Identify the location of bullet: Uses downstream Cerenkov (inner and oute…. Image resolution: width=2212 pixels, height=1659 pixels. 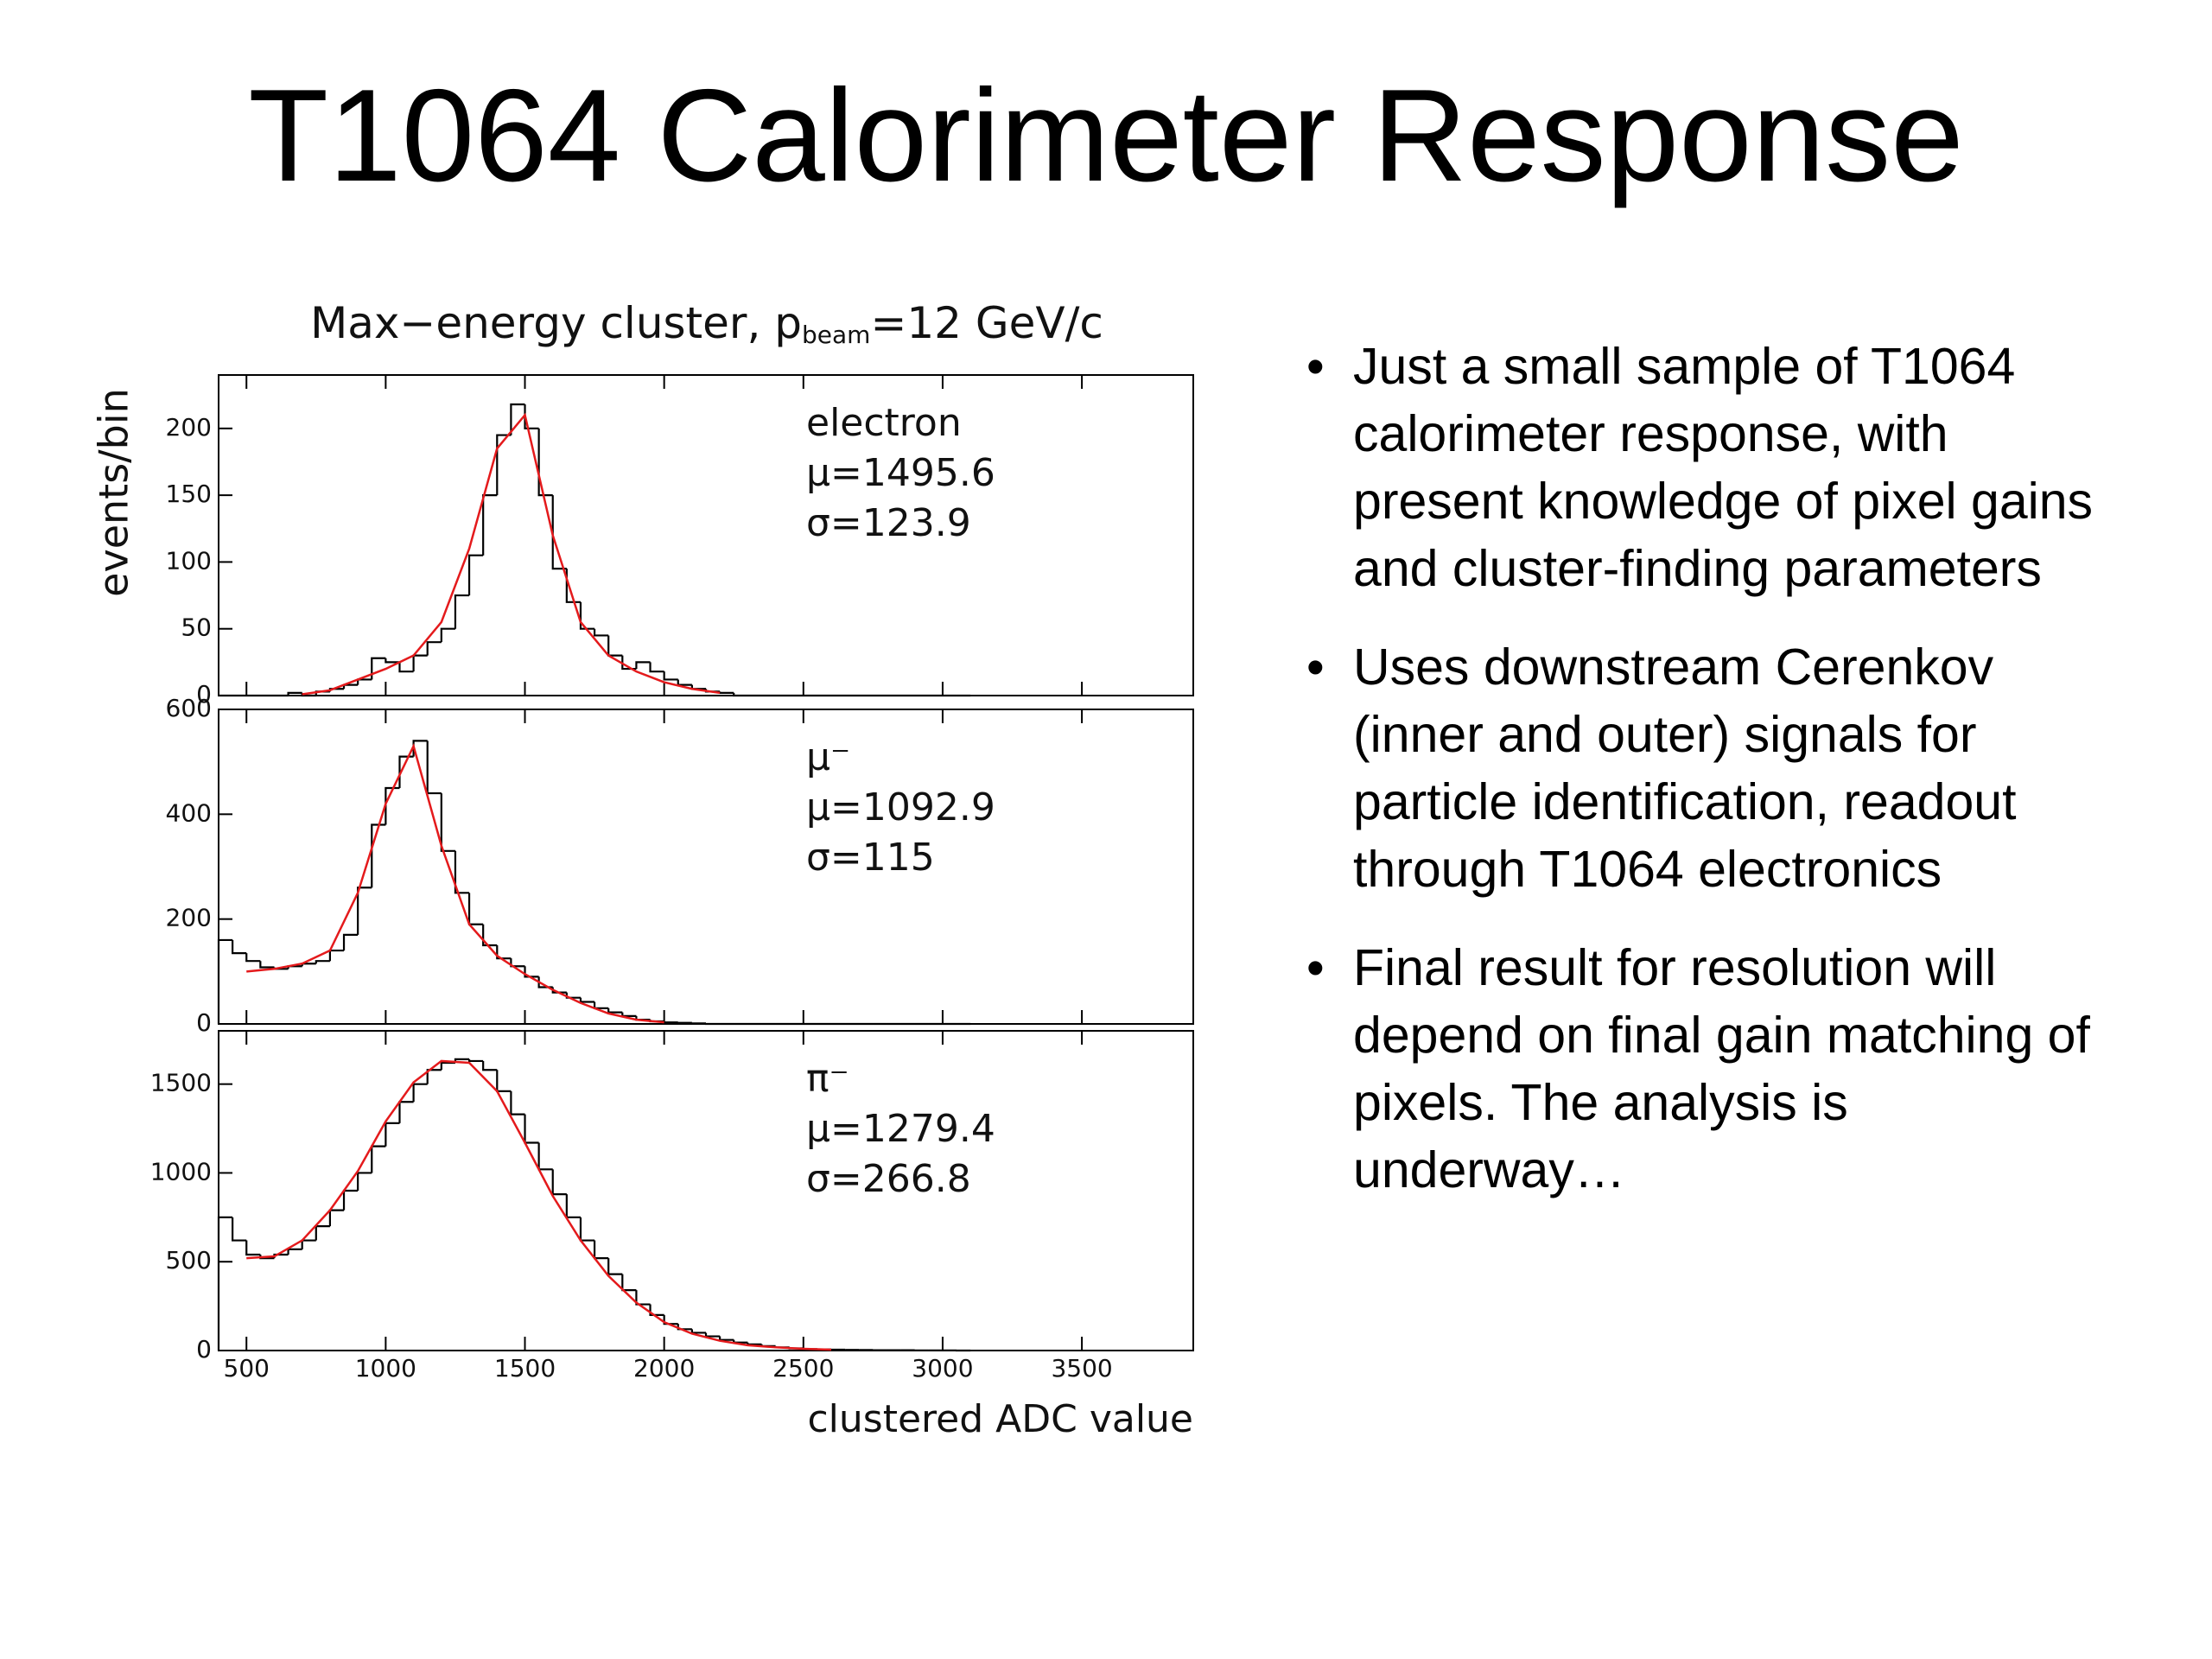
(1712, 768).